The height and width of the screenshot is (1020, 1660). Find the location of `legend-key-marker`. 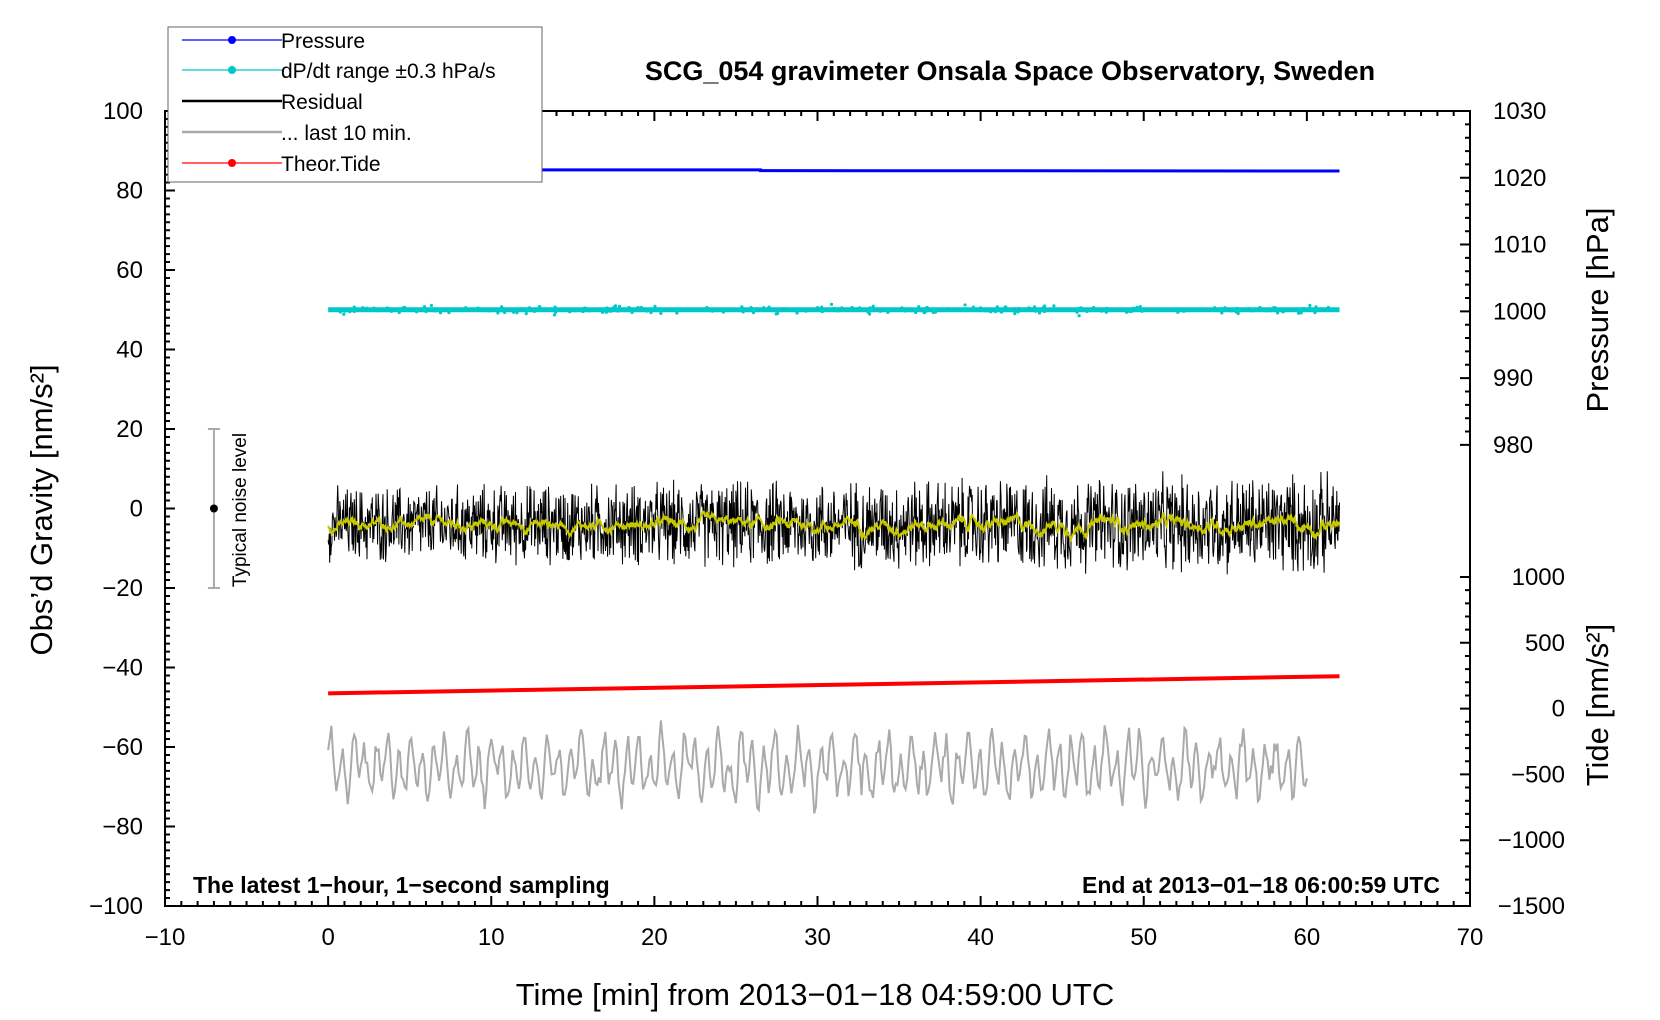

legend-key-marker is located at coordinates (232, 40).